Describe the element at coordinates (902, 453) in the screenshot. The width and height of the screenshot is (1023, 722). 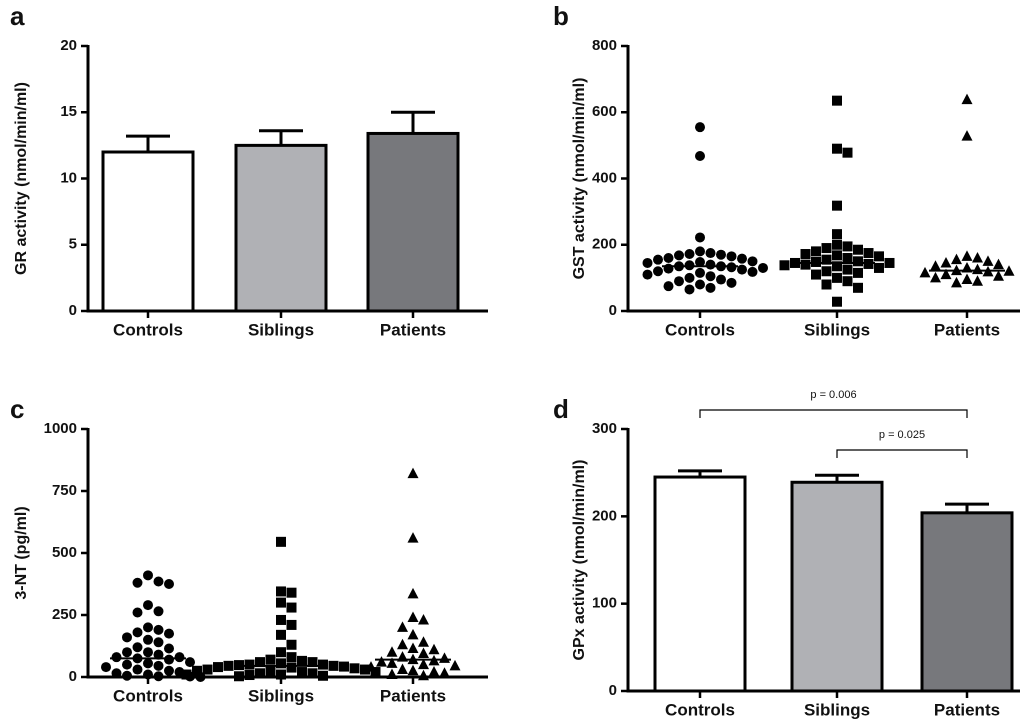
I see `significance-bracket` at that location.